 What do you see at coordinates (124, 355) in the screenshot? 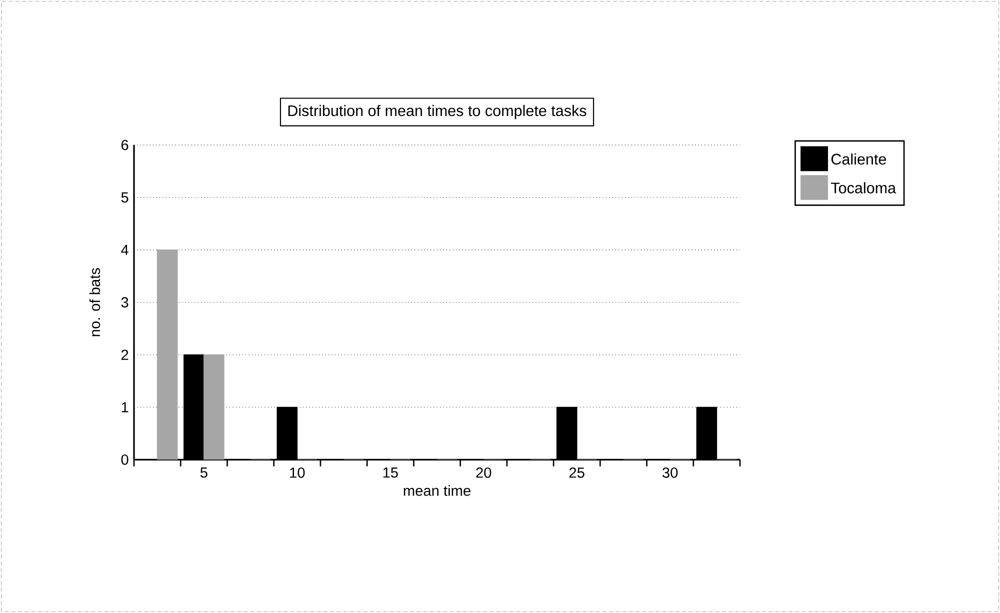
I see `y-tick-label: 2` at bounding box center [124, 355].